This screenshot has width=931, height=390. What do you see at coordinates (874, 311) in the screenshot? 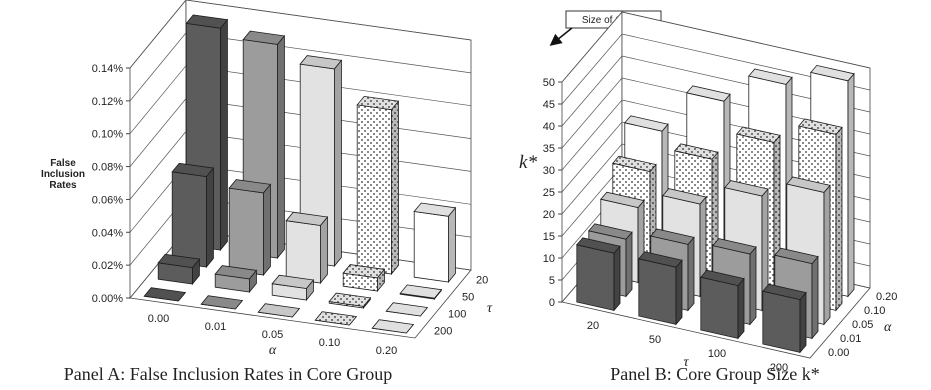
I see `depth-tick-label: 0.10` at bounding box center [874, 311].